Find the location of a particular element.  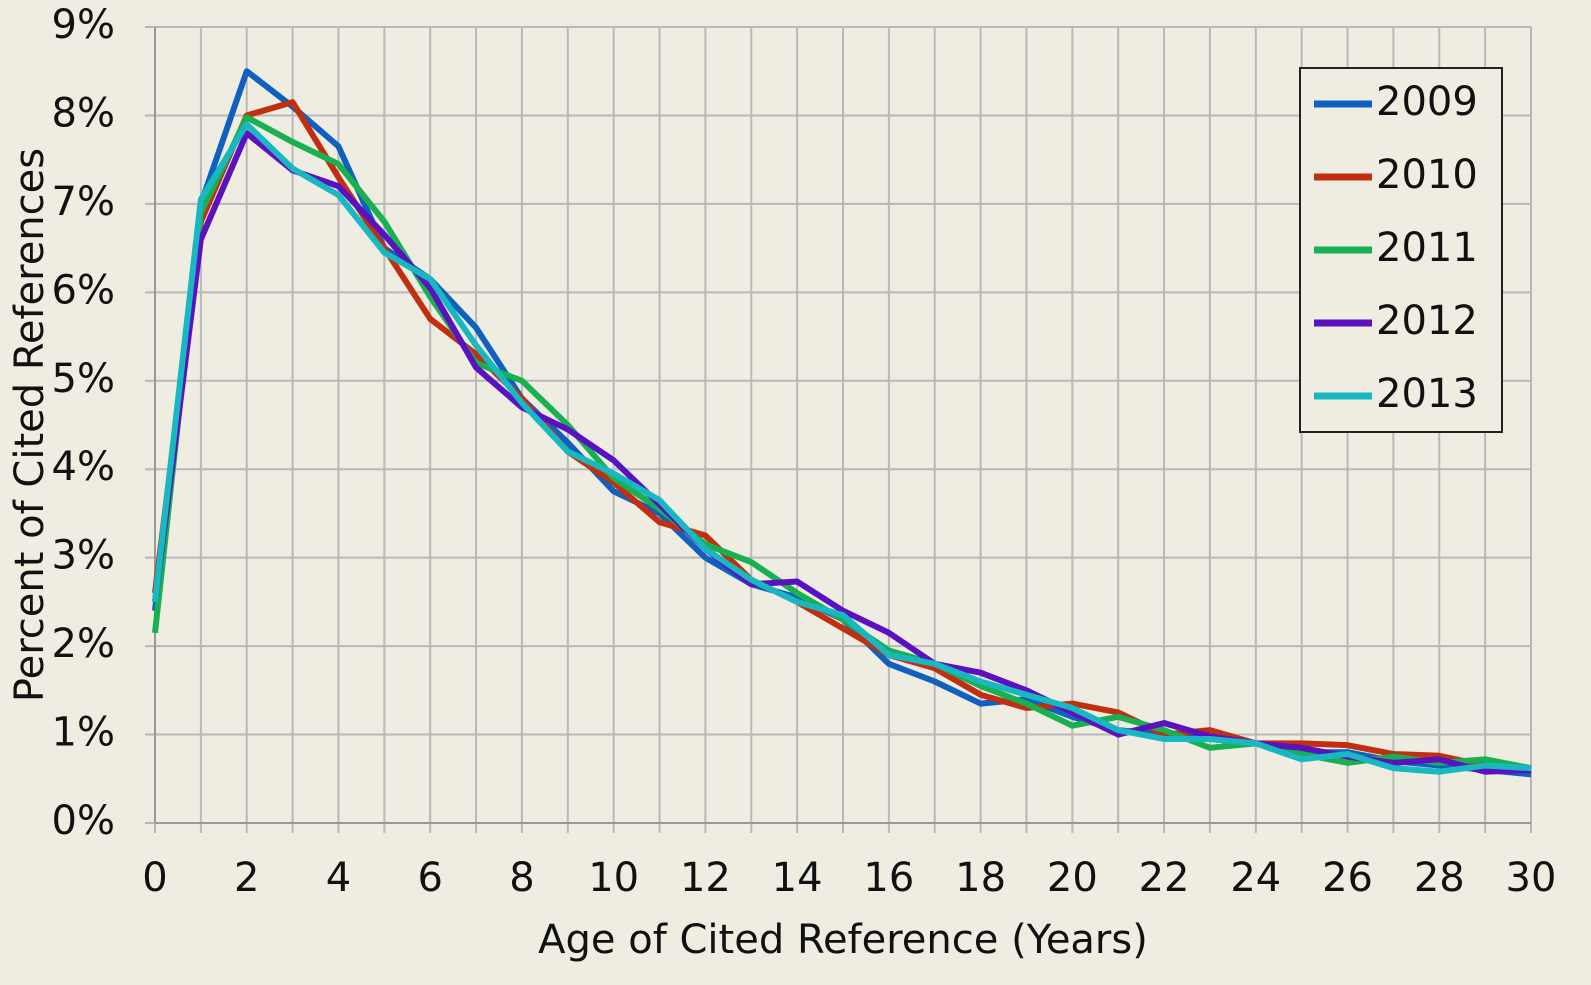

x-tick-label: 30 is located at coordinates (1531, 878).